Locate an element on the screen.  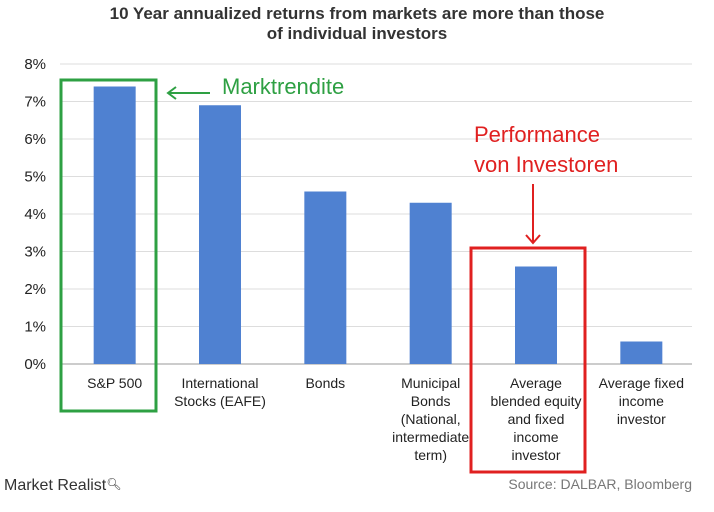
x-category-label: International Stocks (EAFE) is located at coordinates (220, 392).